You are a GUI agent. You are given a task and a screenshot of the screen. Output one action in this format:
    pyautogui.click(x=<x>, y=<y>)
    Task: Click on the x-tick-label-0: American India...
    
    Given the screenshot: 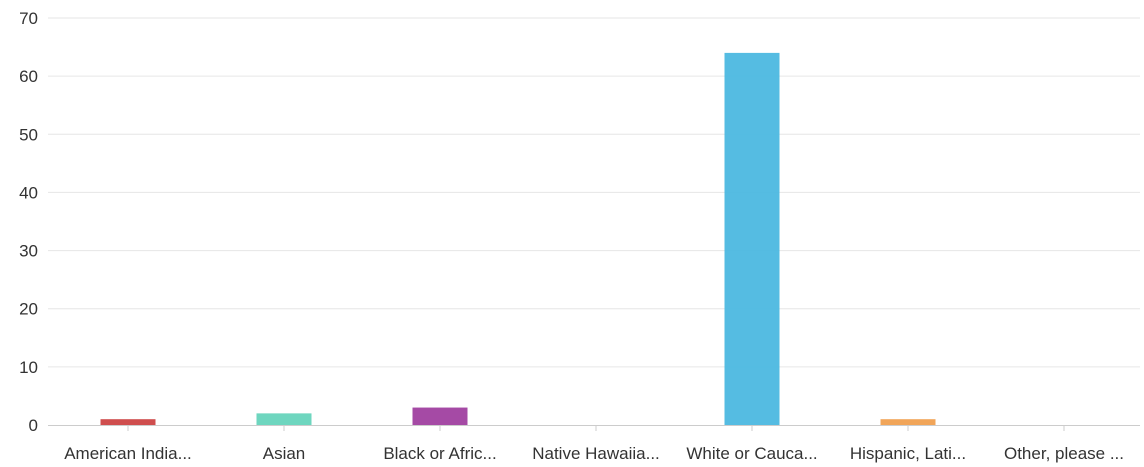 What is the action you would take?
    pyautogui.click(x=128, y=453)
    